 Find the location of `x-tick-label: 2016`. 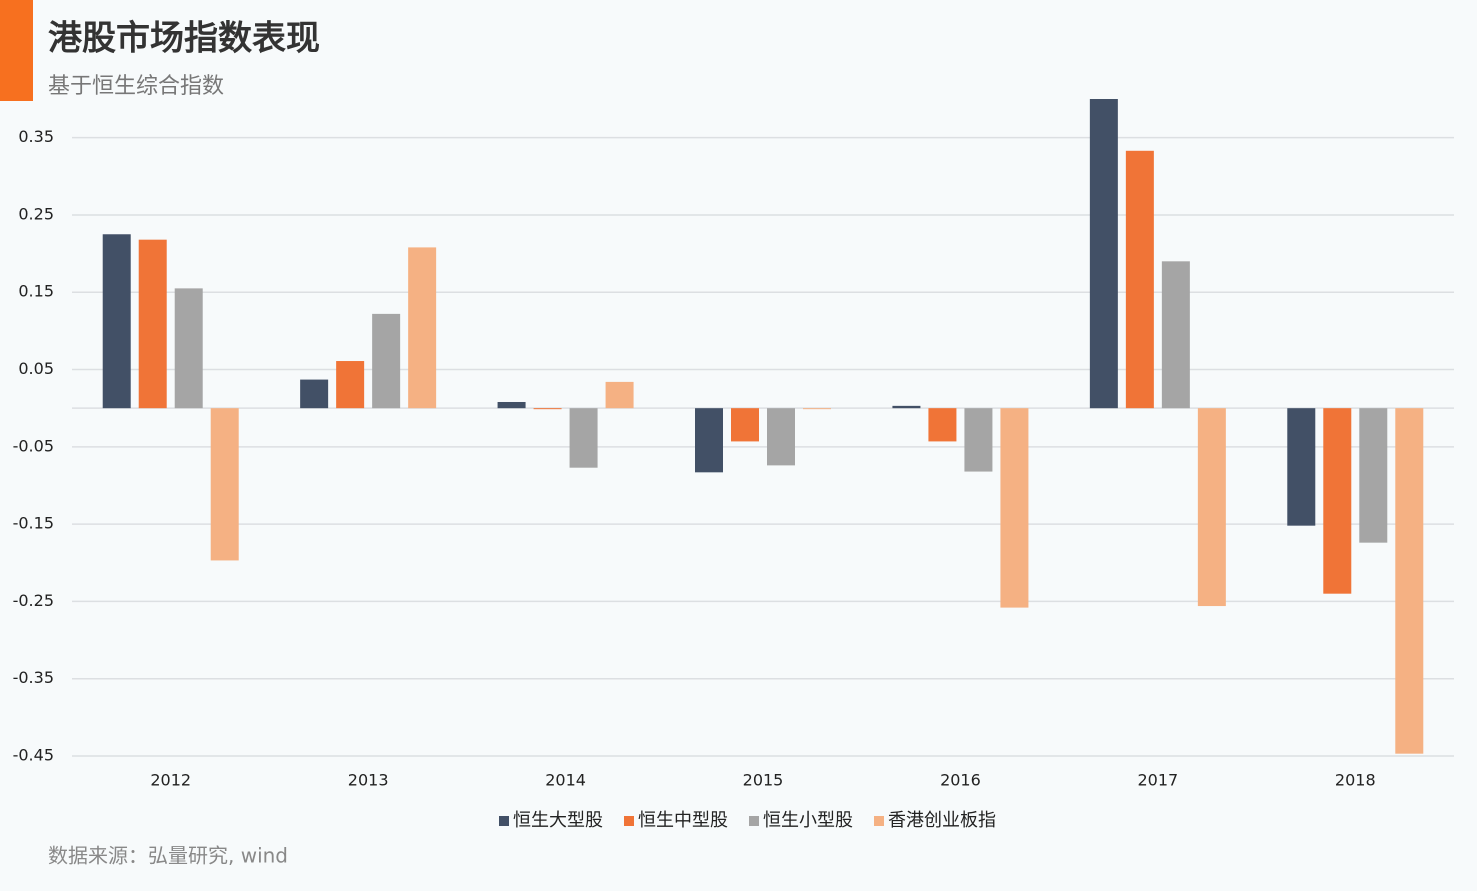

x-tick-label: 2016 is located at coordinates (960, 780).